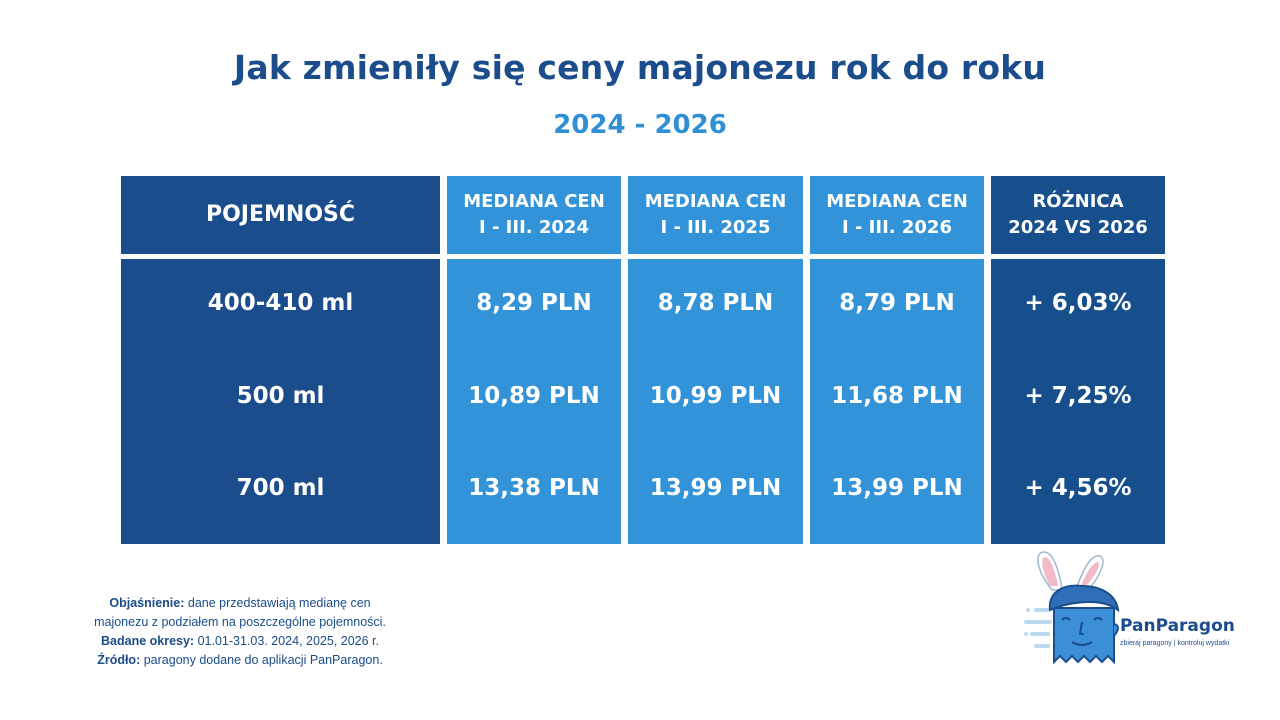  I want to click on footnote-explanation-text: dane przedstawiają medianę cen, so click(279, 603).